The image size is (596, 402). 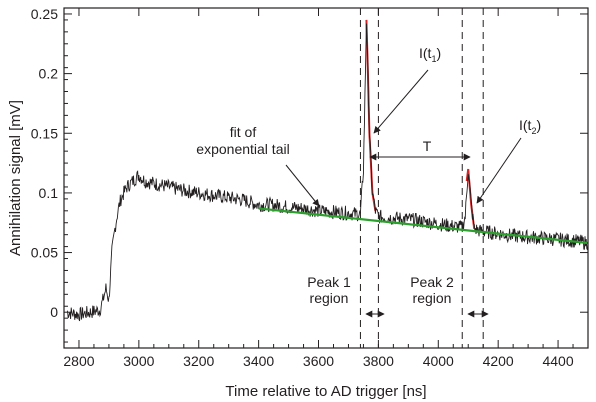 I want to click on y-axis-title: Annihilation signal [mV], so click(x=15, y=178).